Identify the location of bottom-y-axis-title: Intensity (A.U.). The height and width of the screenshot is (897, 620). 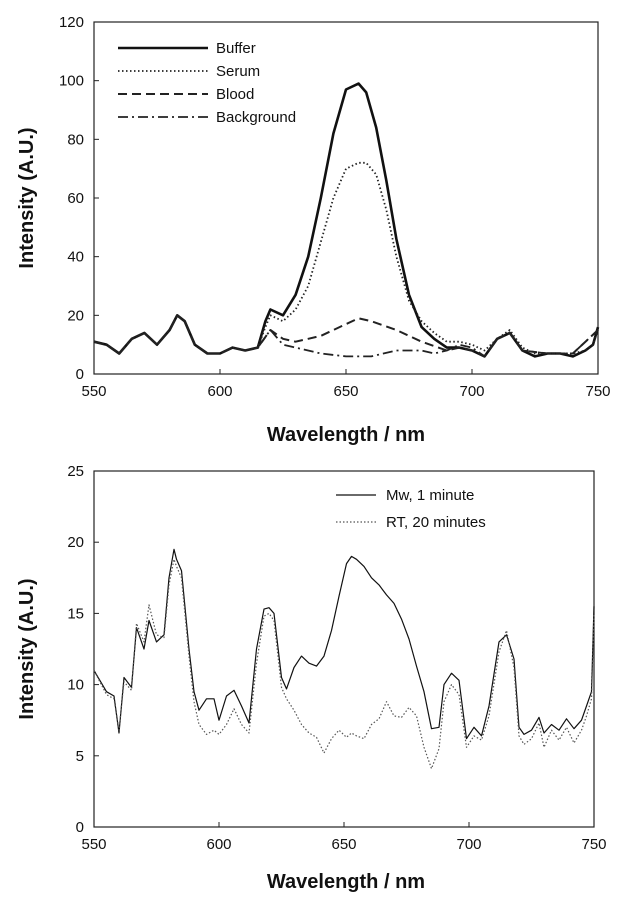
(27, 648).